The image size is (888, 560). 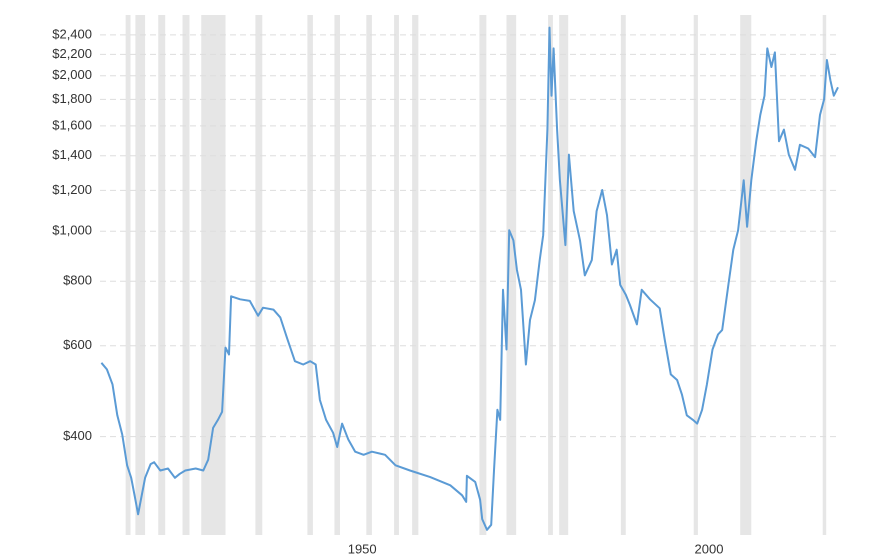 I want to click on y-tick-label: $1,000, so click(x=72, y=230).